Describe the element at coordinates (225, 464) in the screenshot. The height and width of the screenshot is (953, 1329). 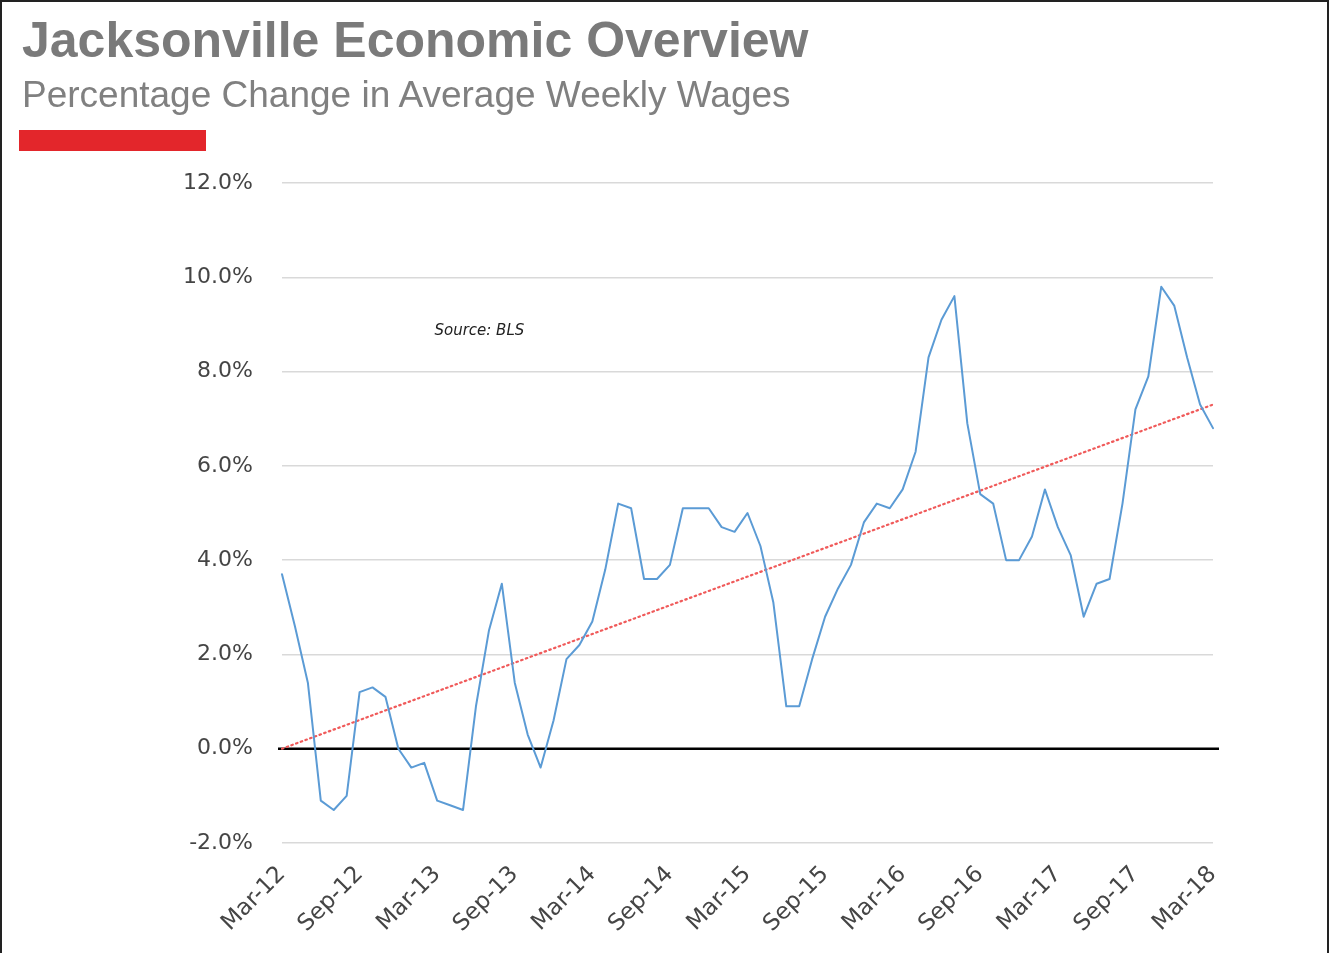
I see `y-tick-label: 6.0%` at that location.